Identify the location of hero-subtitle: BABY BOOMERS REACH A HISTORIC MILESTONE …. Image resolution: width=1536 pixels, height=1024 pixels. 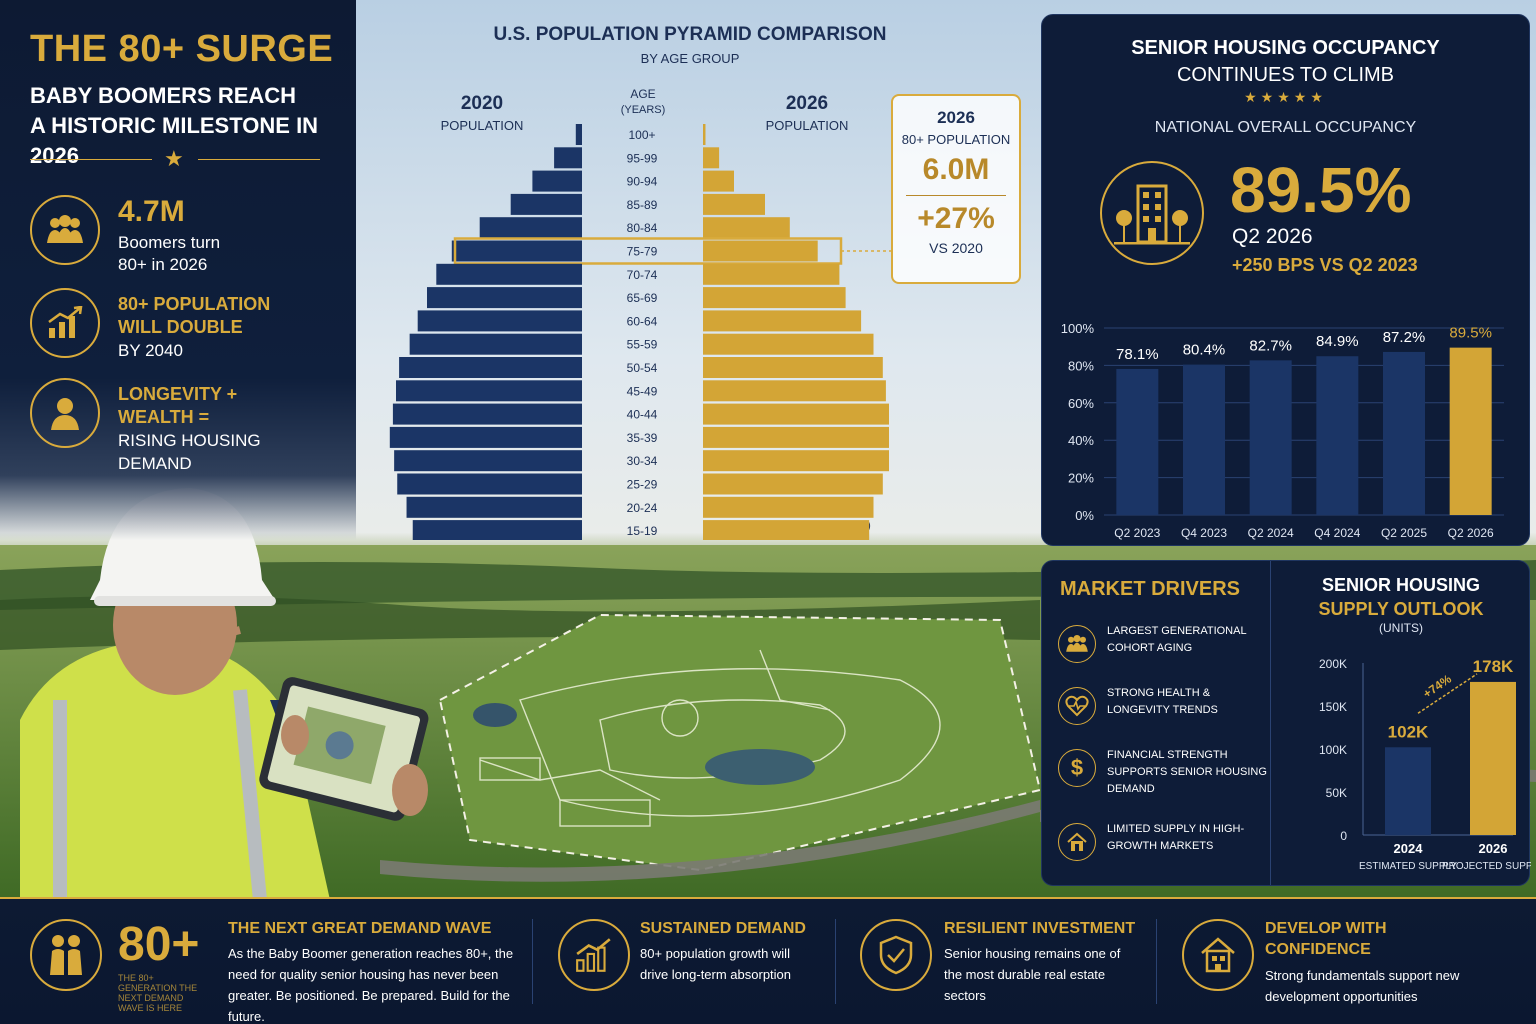
(190, 126).